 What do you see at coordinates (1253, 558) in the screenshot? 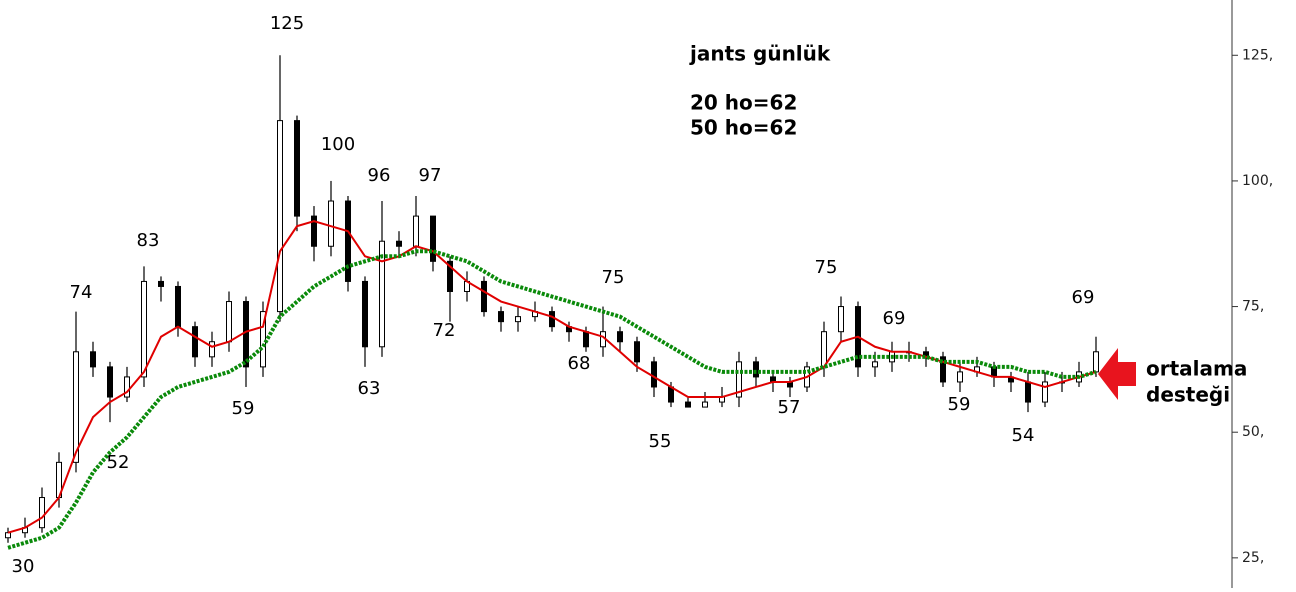
I see `y-tick-label: 25,` at bounding box center [1253, 558].